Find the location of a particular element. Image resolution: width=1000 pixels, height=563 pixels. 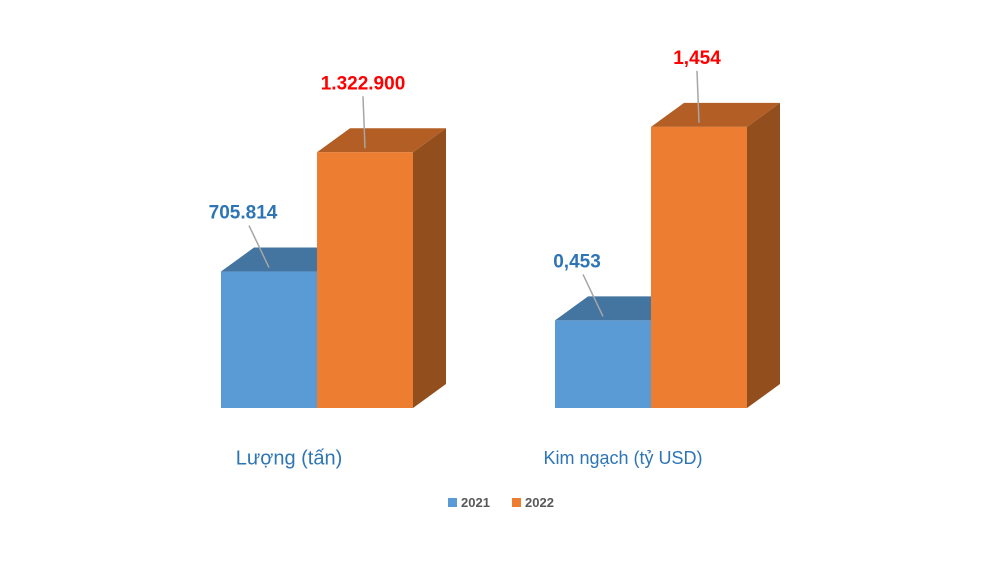

data-label: 1.322.900 is located at coordinates (363, 83).